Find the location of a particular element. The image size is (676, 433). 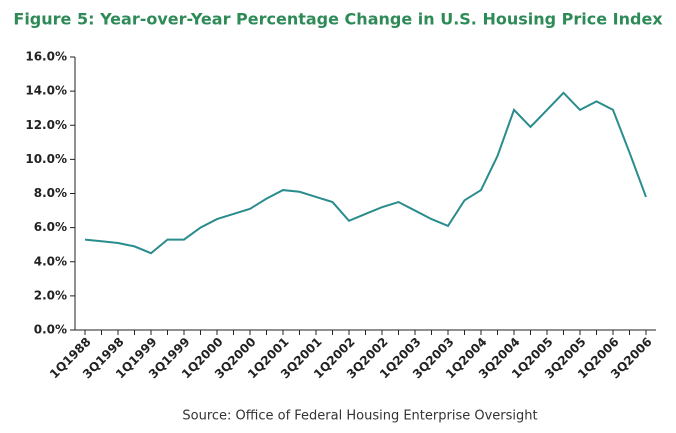

y-tick-label: 12.0% is located at coordinates (46, 125).